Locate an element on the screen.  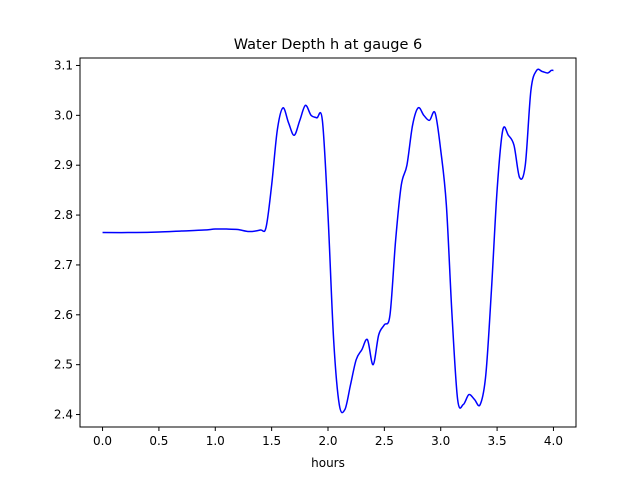
x-axis-ticks: 0.0 0.5 1.0 1.5 2.0 2.5 3.0 3.5 4.0 is located at coordinates (328, 437).